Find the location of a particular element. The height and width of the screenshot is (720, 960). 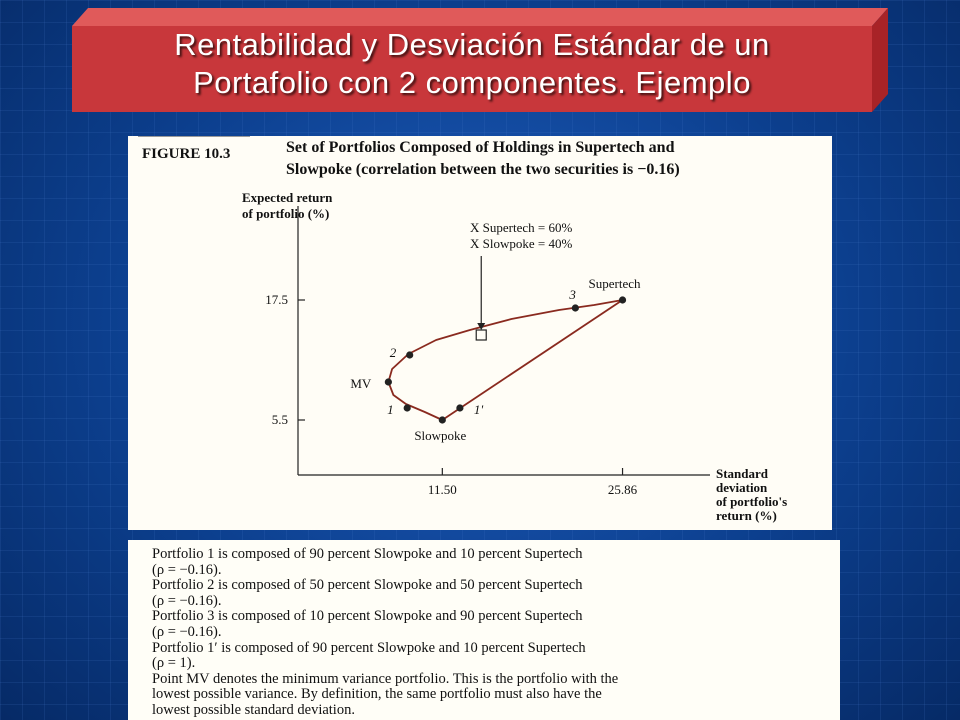

point-label: Supertech is located at coordinates (615, 283).